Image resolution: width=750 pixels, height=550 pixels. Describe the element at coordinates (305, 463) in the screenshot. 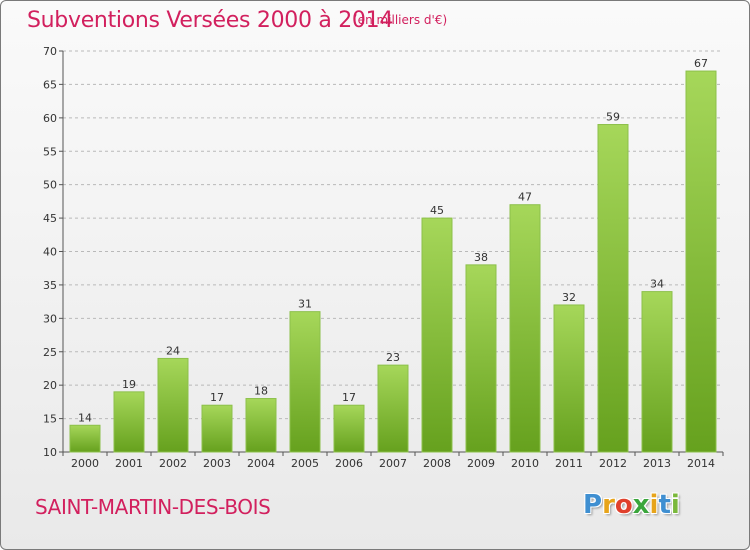

I see `x-tick-label: 2005` at that location.